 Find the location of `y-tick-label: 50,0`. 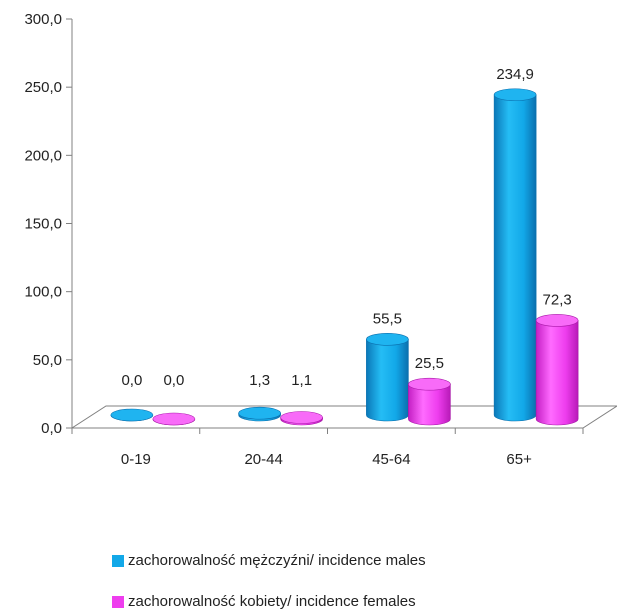

y-tick-label: 50,0 is located at coordinates (47, 360).